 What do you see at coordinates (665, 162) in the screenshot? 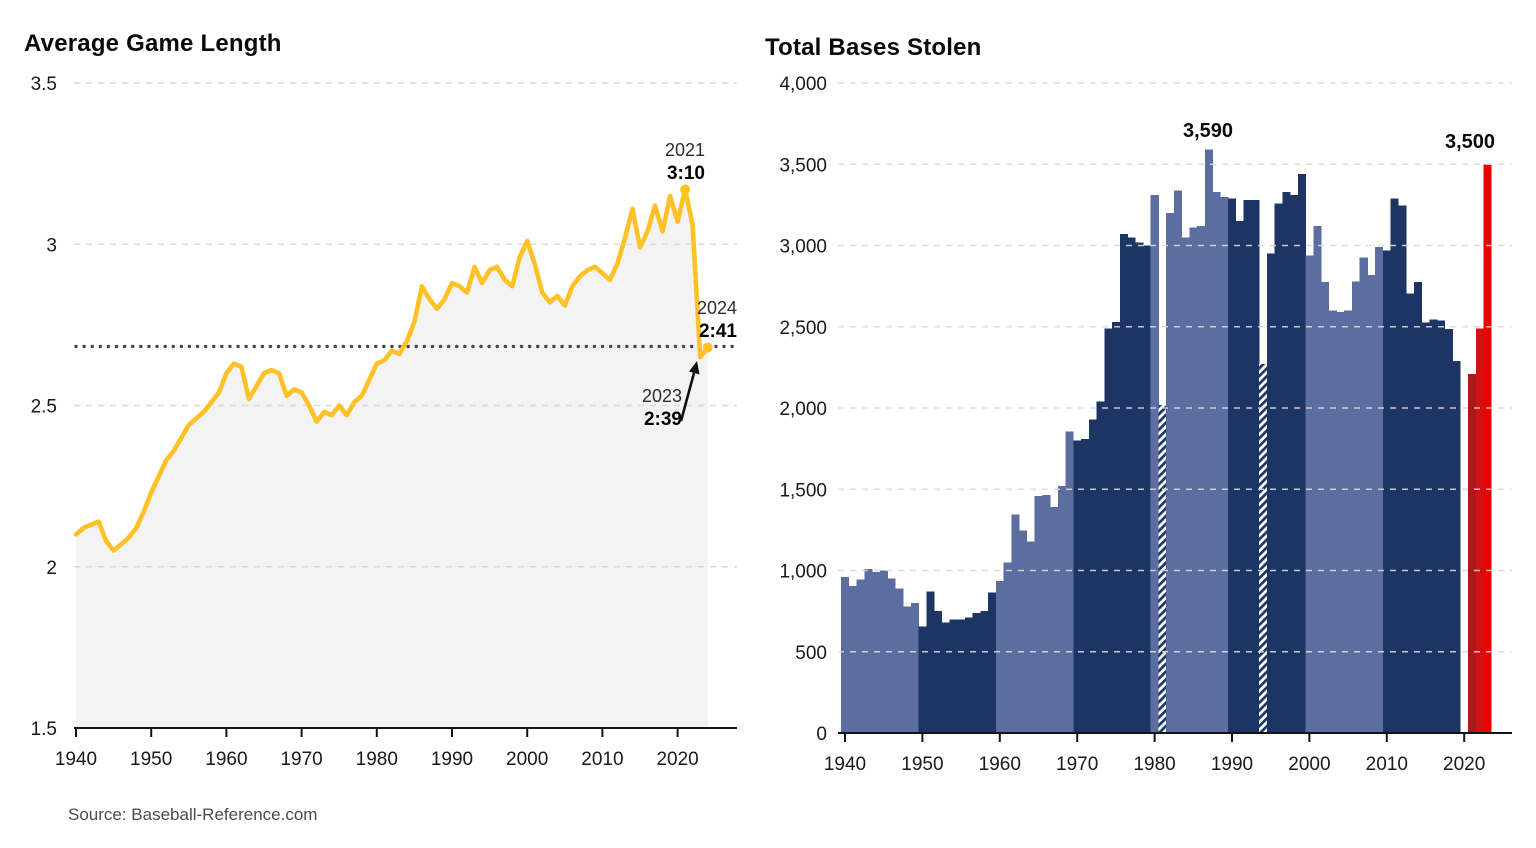
I see `annotation-2021-peak: 2021 3:10` at bounding box center [665, 162].